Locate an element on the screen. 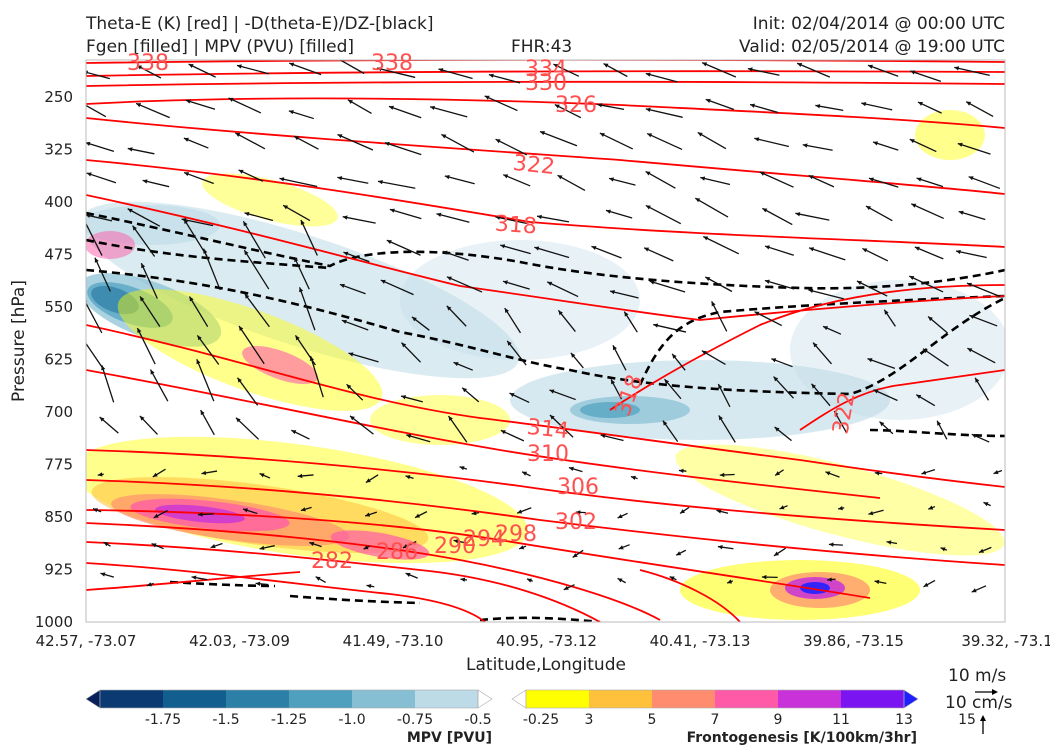 This screenshot has height=750, width=1050. x-axis-label: Latitude,Longitude is located at coordinates (546, 665).